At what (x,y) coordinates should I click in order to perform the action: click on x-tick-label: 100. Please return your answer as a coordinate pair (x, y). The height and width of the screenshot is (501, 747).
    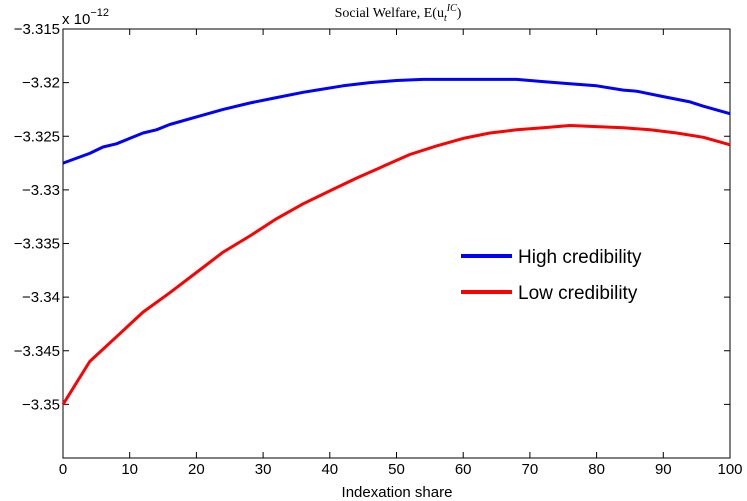
    Looking at the image, I should click on (729, 469).